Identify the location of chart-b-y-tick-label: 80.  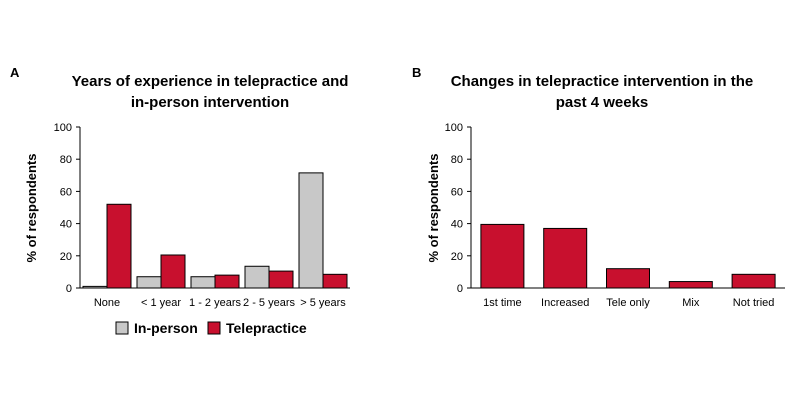
(457, 160).